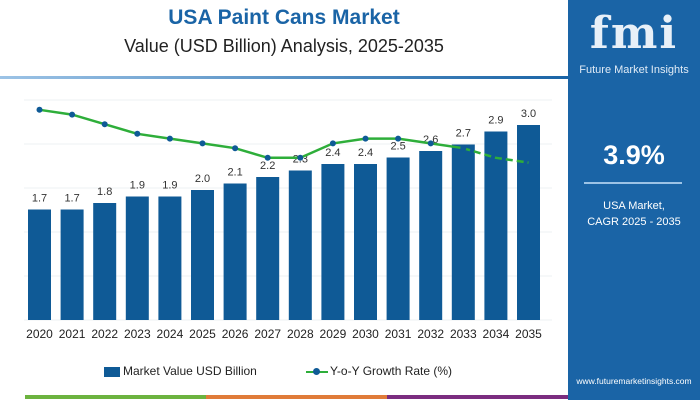  Describe the element at coordinates (316, 371) in the screenshot. I see `legend-line-marker` at that location.